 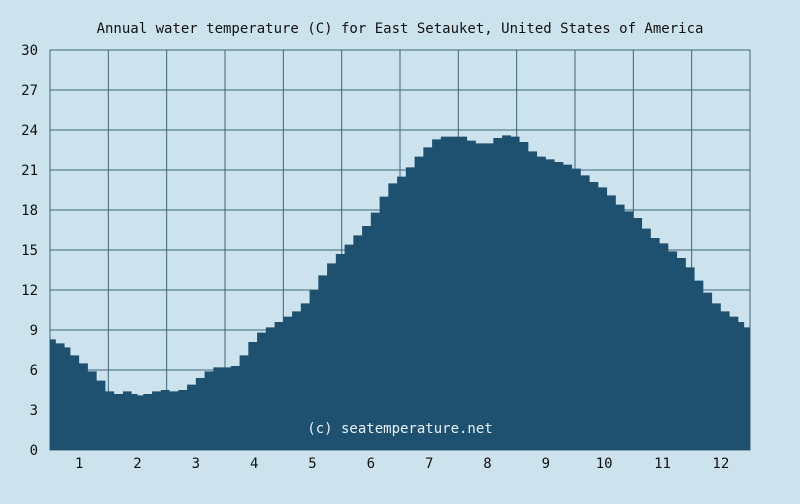 I want to click on x-tick-label: 10, so click(x=604, y=464).